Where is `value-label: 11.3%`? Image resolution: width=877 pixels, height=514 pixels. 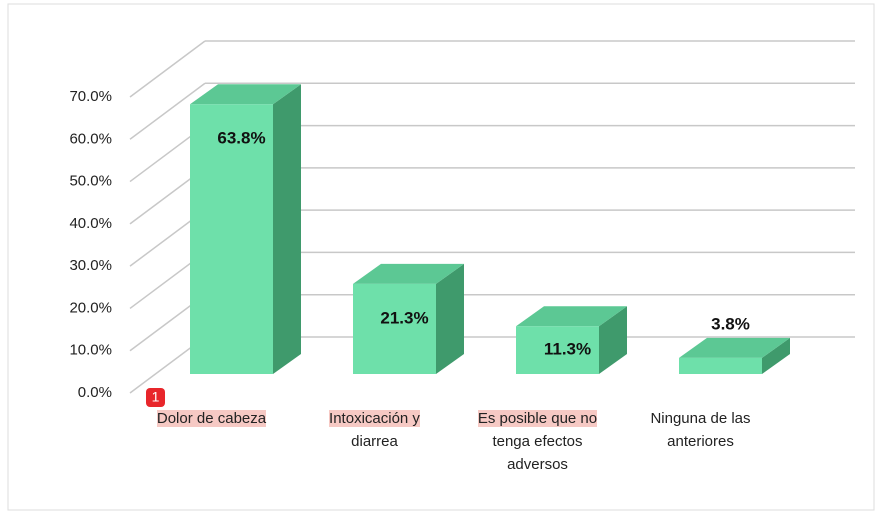 value-label: 11.3% is located at coordinates (567, 349).